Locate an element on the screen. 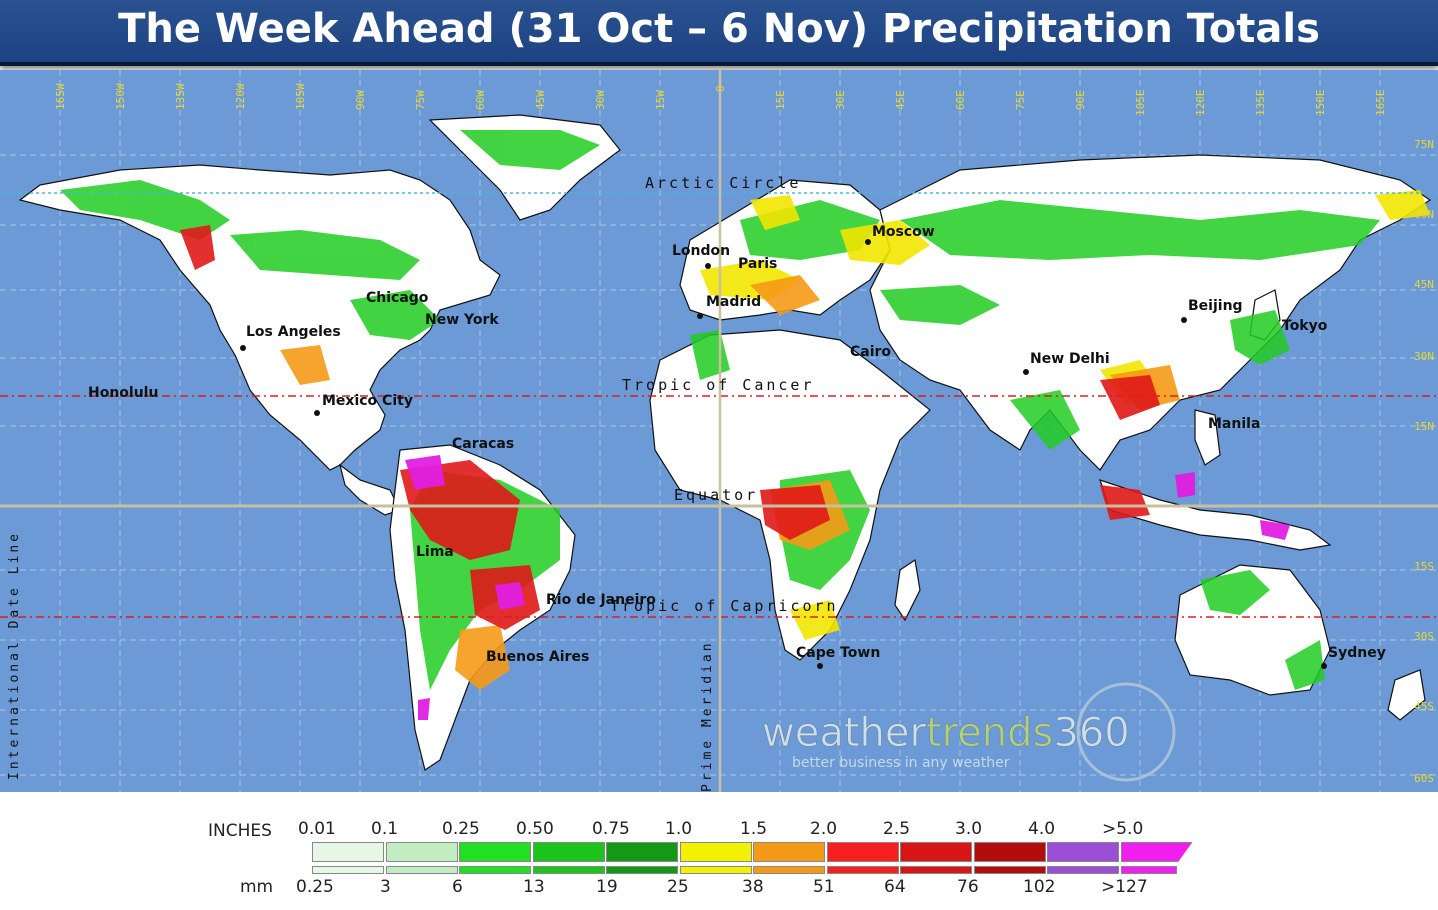  lat-label: 30N is located at coordinates (1424, 356).